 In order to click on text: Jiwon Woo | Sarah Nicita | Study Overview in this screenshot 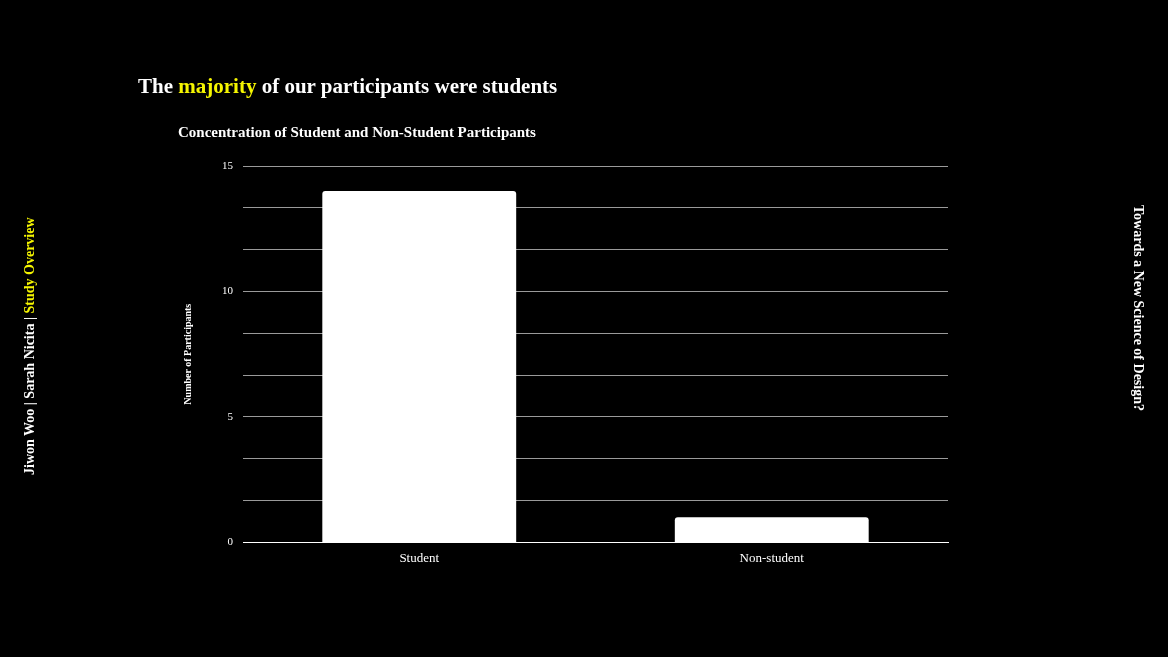, I will do `click(29, 346)`.